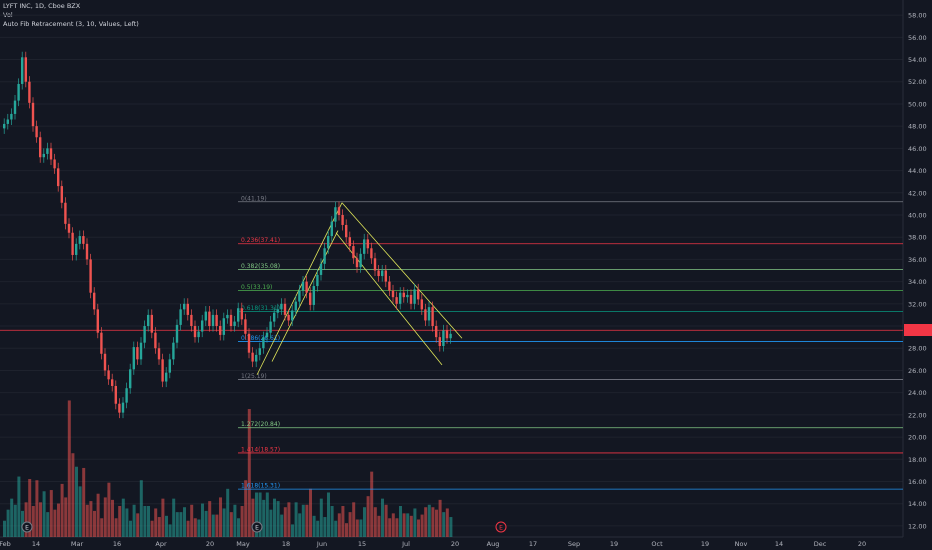 The width and height of the screenshot is (932, 550). I want to click on earnings-marker, so click(257, 527).